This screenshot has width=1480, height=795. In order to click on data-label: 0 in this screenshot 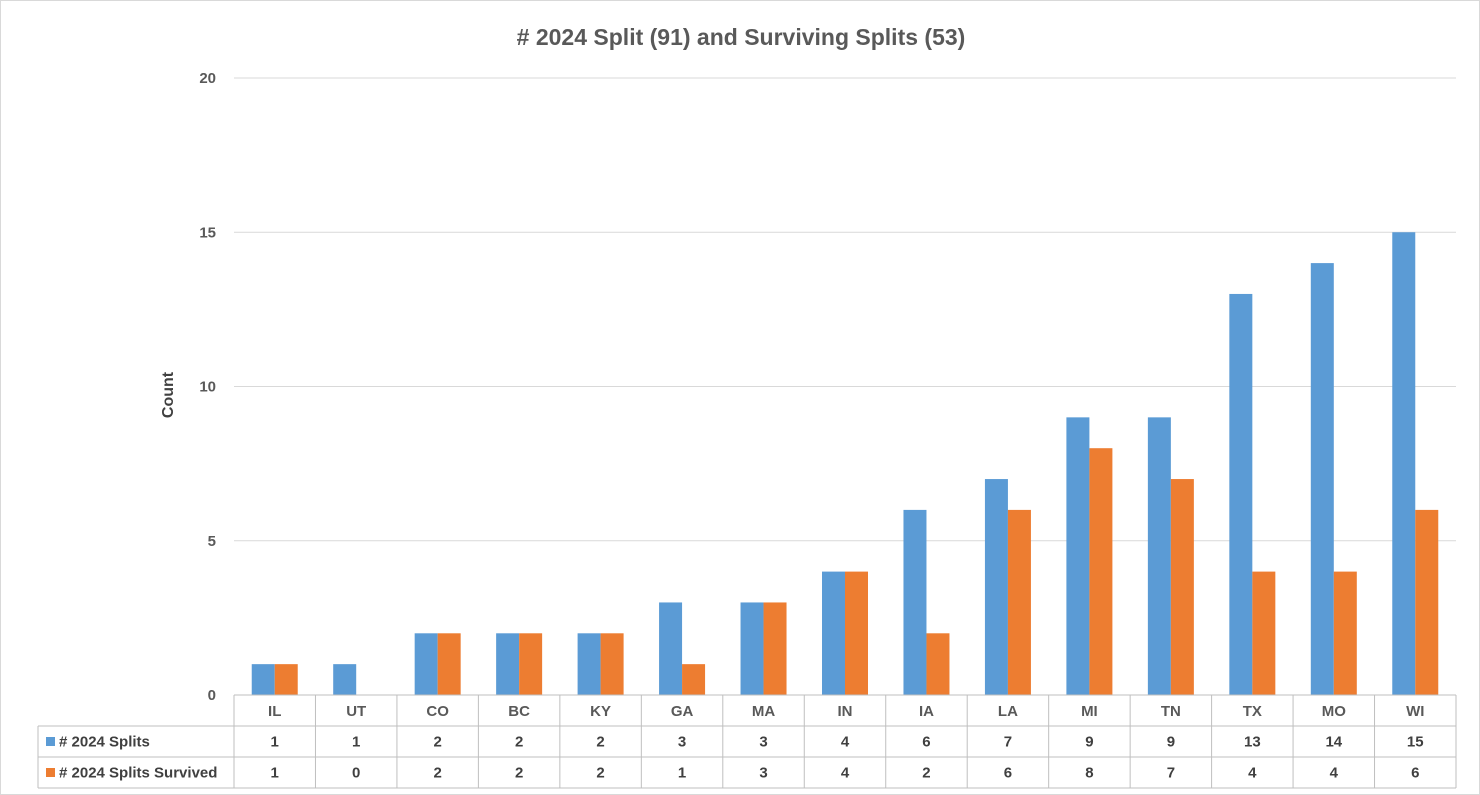, I will do `click(356, 773)`.